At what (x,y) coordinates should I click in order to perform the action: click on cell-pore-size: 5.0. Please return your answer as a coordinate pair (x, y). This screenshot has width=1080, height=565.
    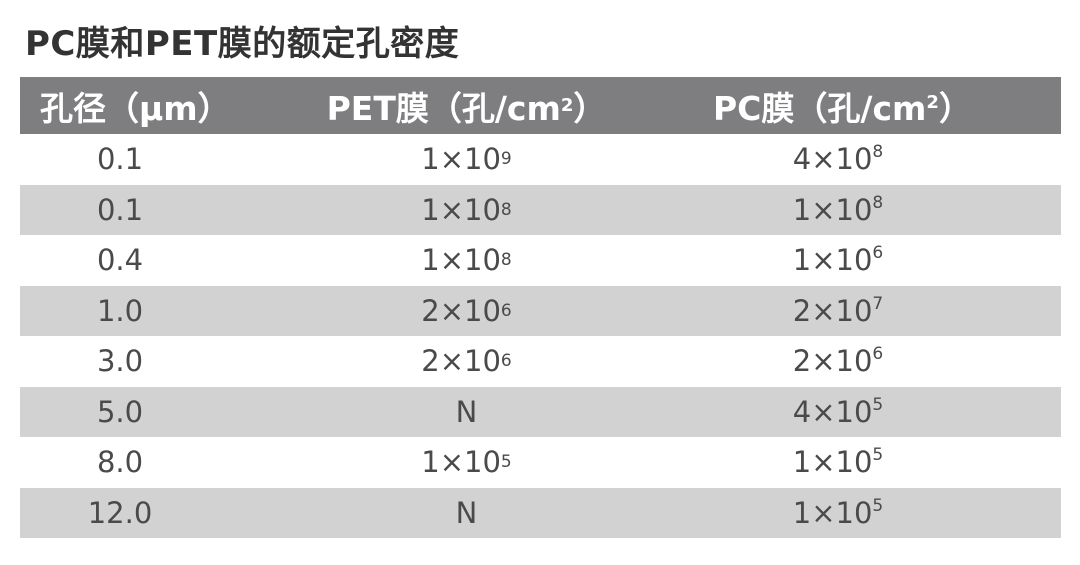
    Looking at the image, I should click on (120, 412).